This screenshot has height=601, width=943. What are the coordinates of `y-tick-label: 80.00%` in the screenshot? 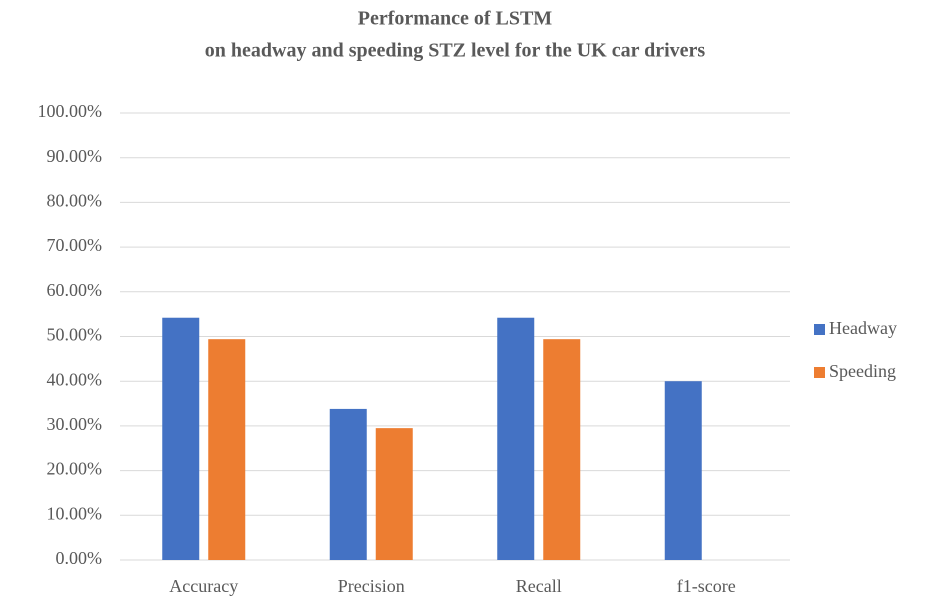 It's located at (75, 201).